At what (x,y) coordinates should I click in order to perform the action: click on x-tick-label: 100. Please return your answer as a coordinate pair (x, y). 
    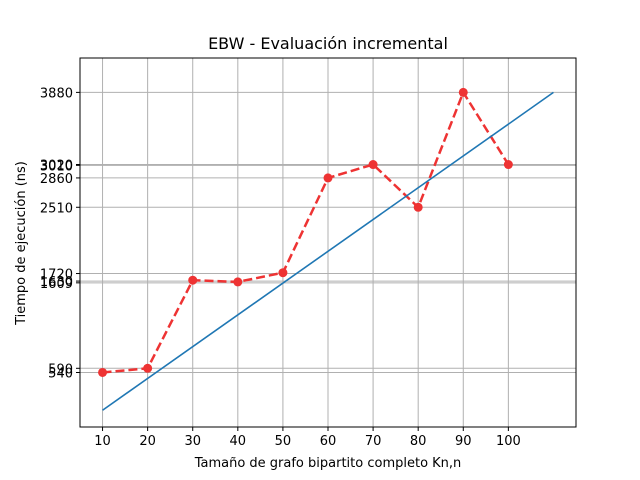
    Looking at the image, I should click on (508, 441).